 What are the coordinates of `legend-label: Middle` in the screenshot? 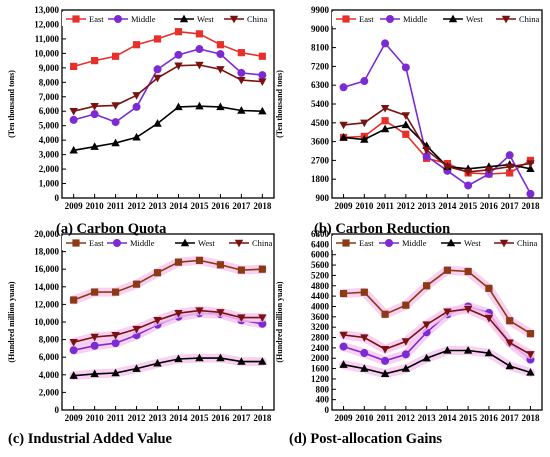 It's located at (415, 19).